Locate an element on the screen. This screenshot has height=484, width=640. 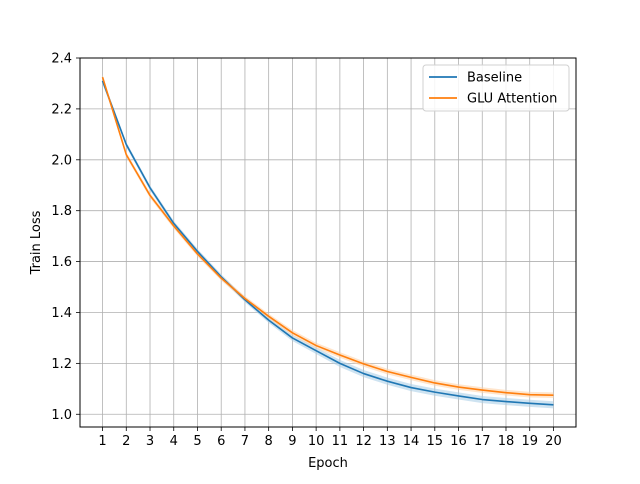
legend-label-0: Baseline is located at coordinates (494, 78).